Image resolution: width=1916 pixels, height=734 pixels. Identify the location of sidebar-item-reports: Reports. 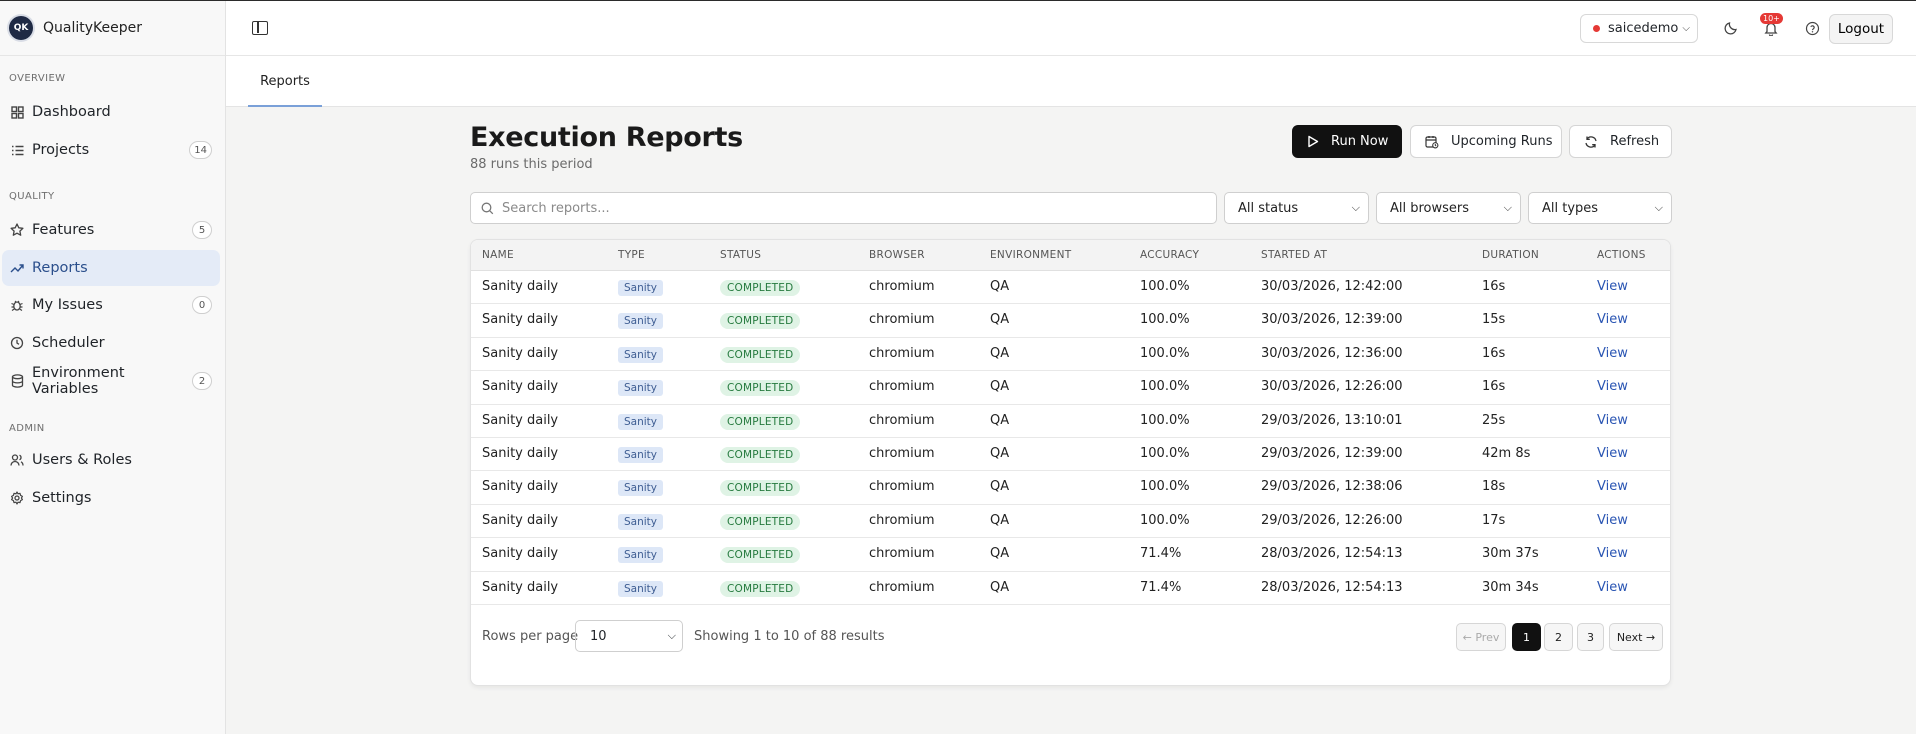
(111, 268).